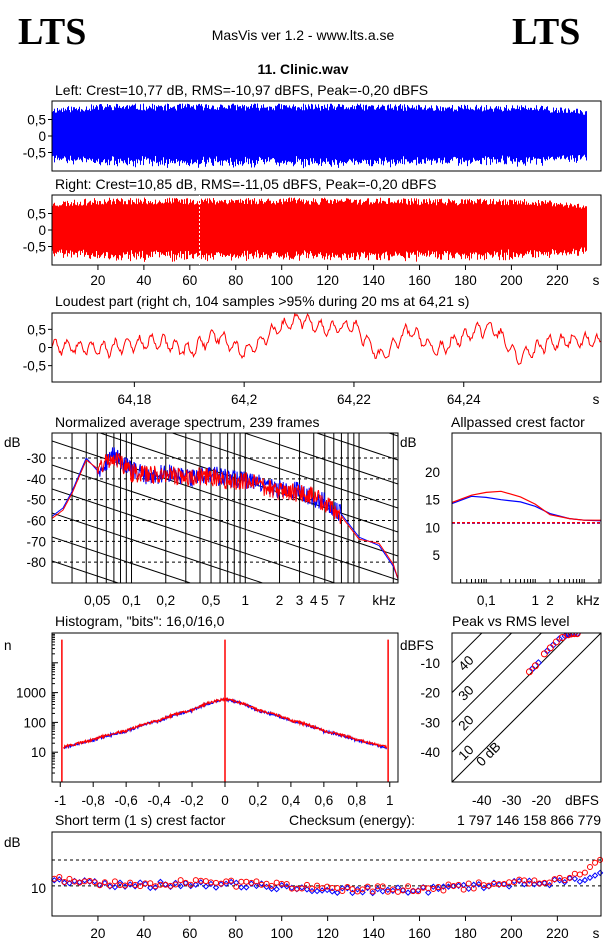 This screenshot has width=606, height=946. I want to click on x-tick-label: -1, so click(60, 800).